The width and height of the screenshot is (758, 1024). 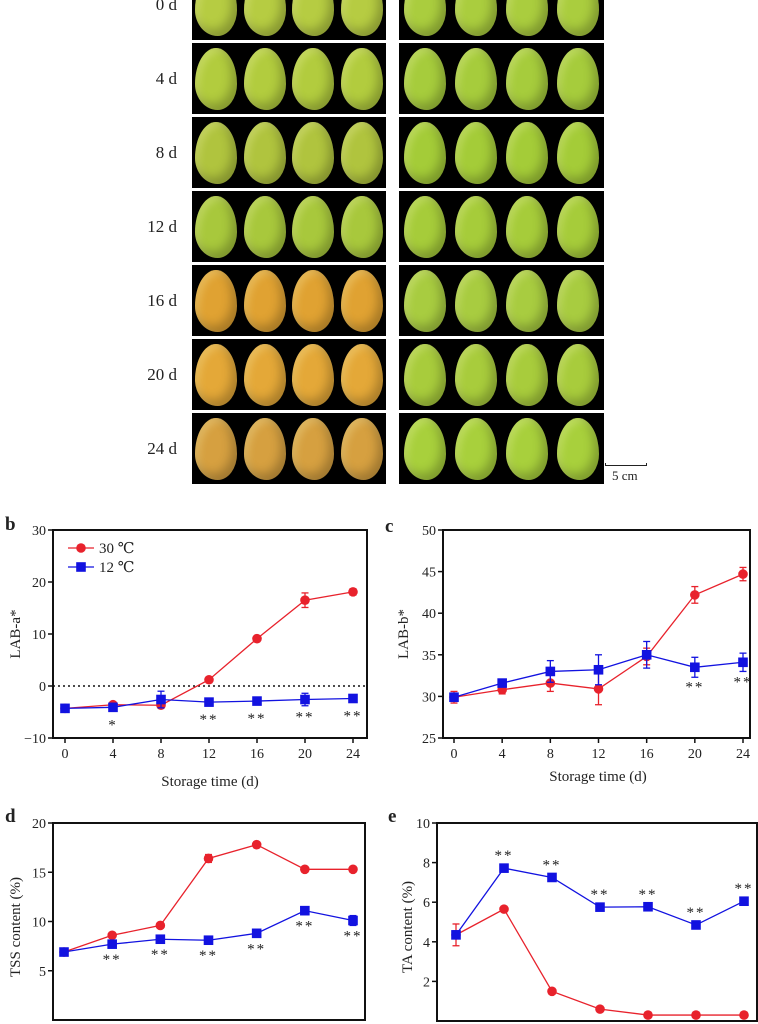 I want to click on legend-label: 30 ℃, so click(x=117, y=549).